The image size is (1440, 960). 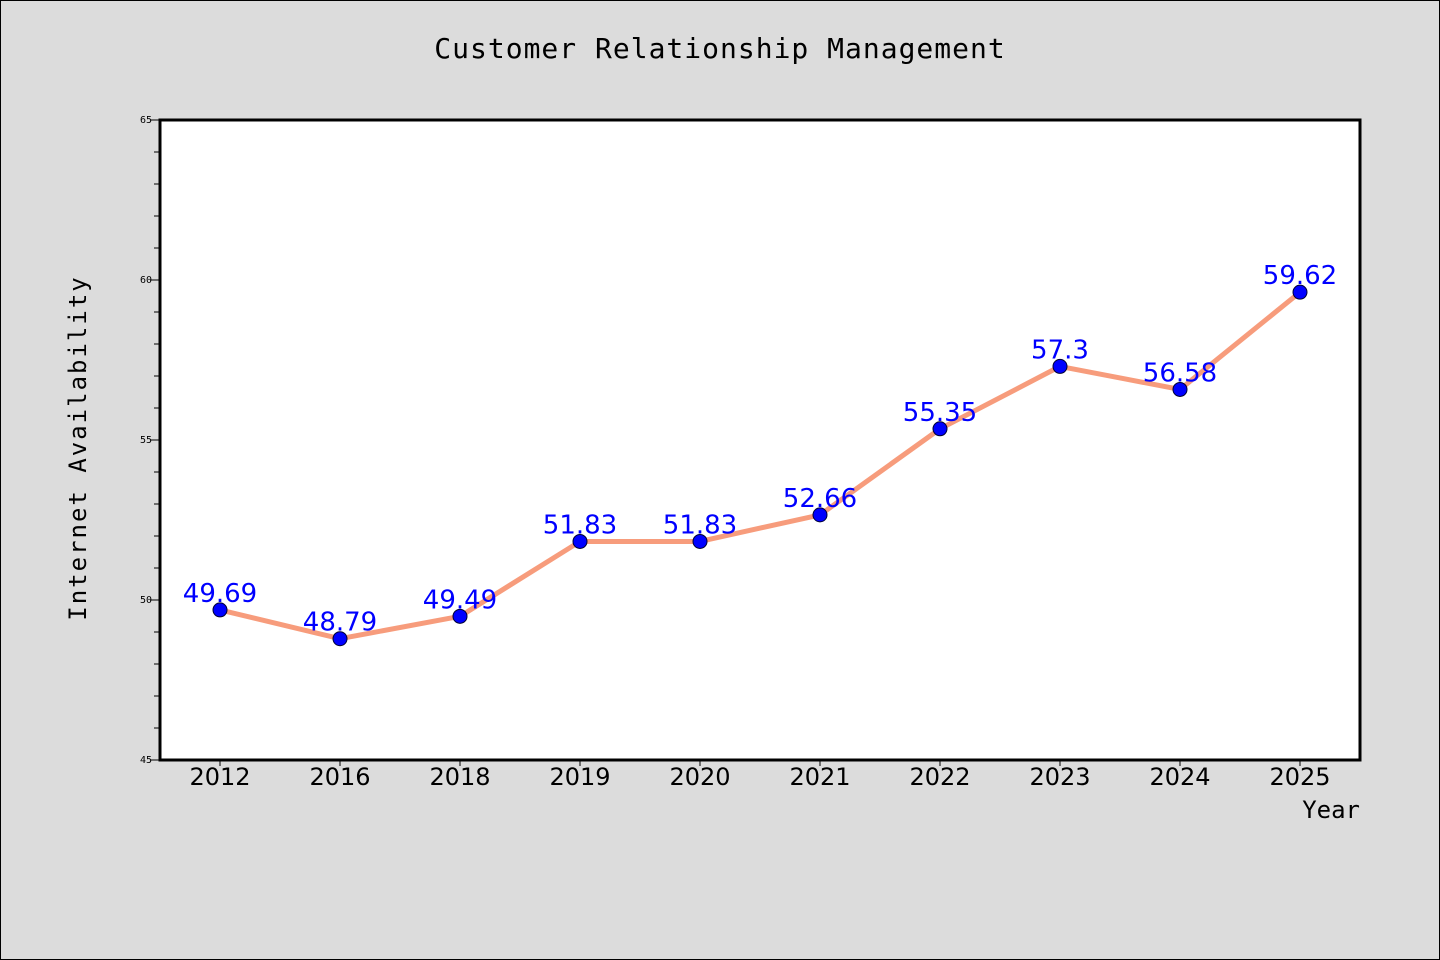 What do you see at coordinates (146, 440) in the screenshot?
I see `y-tick-label: 55` at bounding box center [146, 440].